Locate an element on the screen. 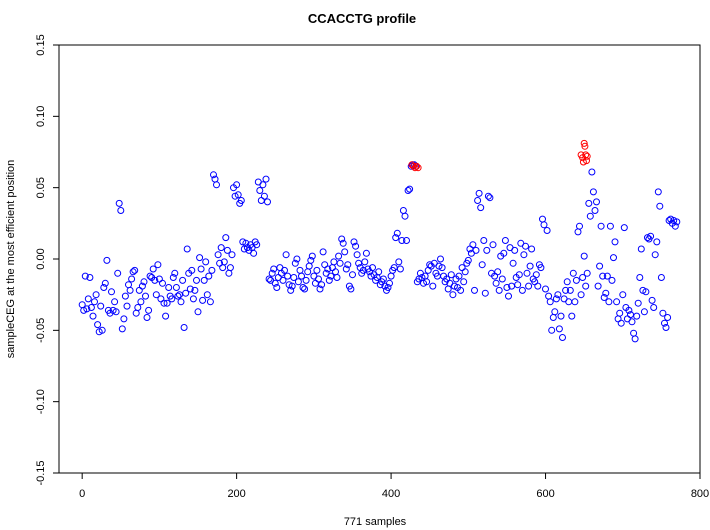 The image size is (710, 530). highlighted-data-point is located at coordinates (417, 166).